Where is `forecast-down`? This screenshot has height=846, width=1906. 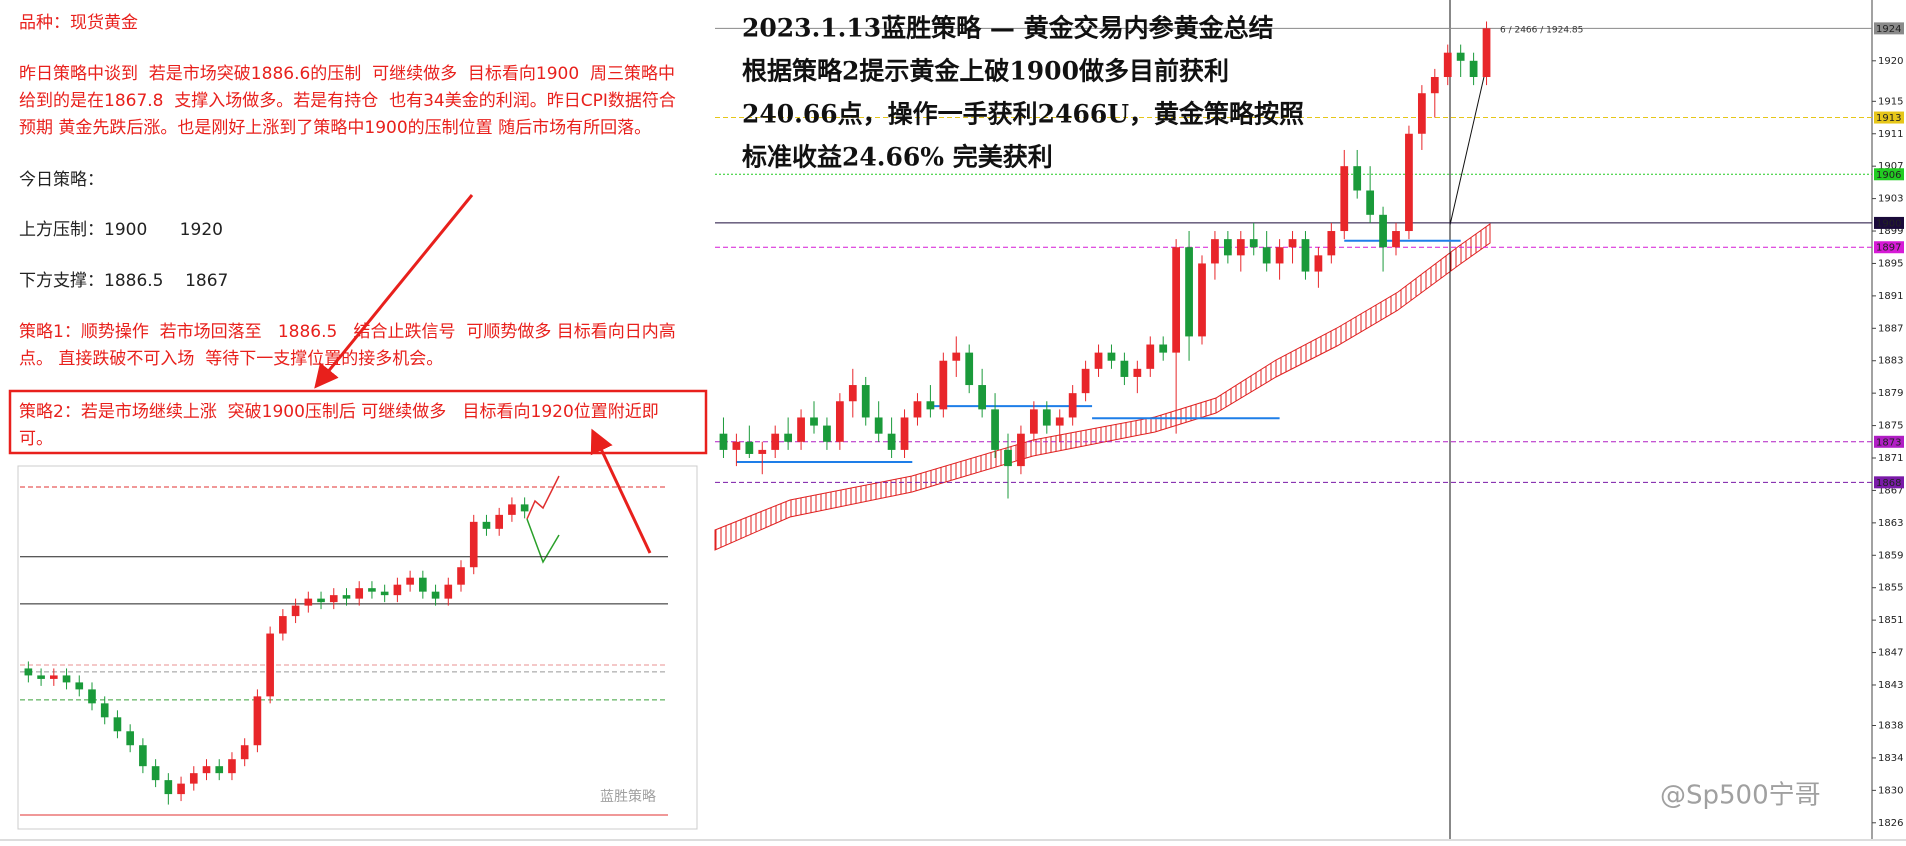 forecast-down is located at coordinates (543, 541).